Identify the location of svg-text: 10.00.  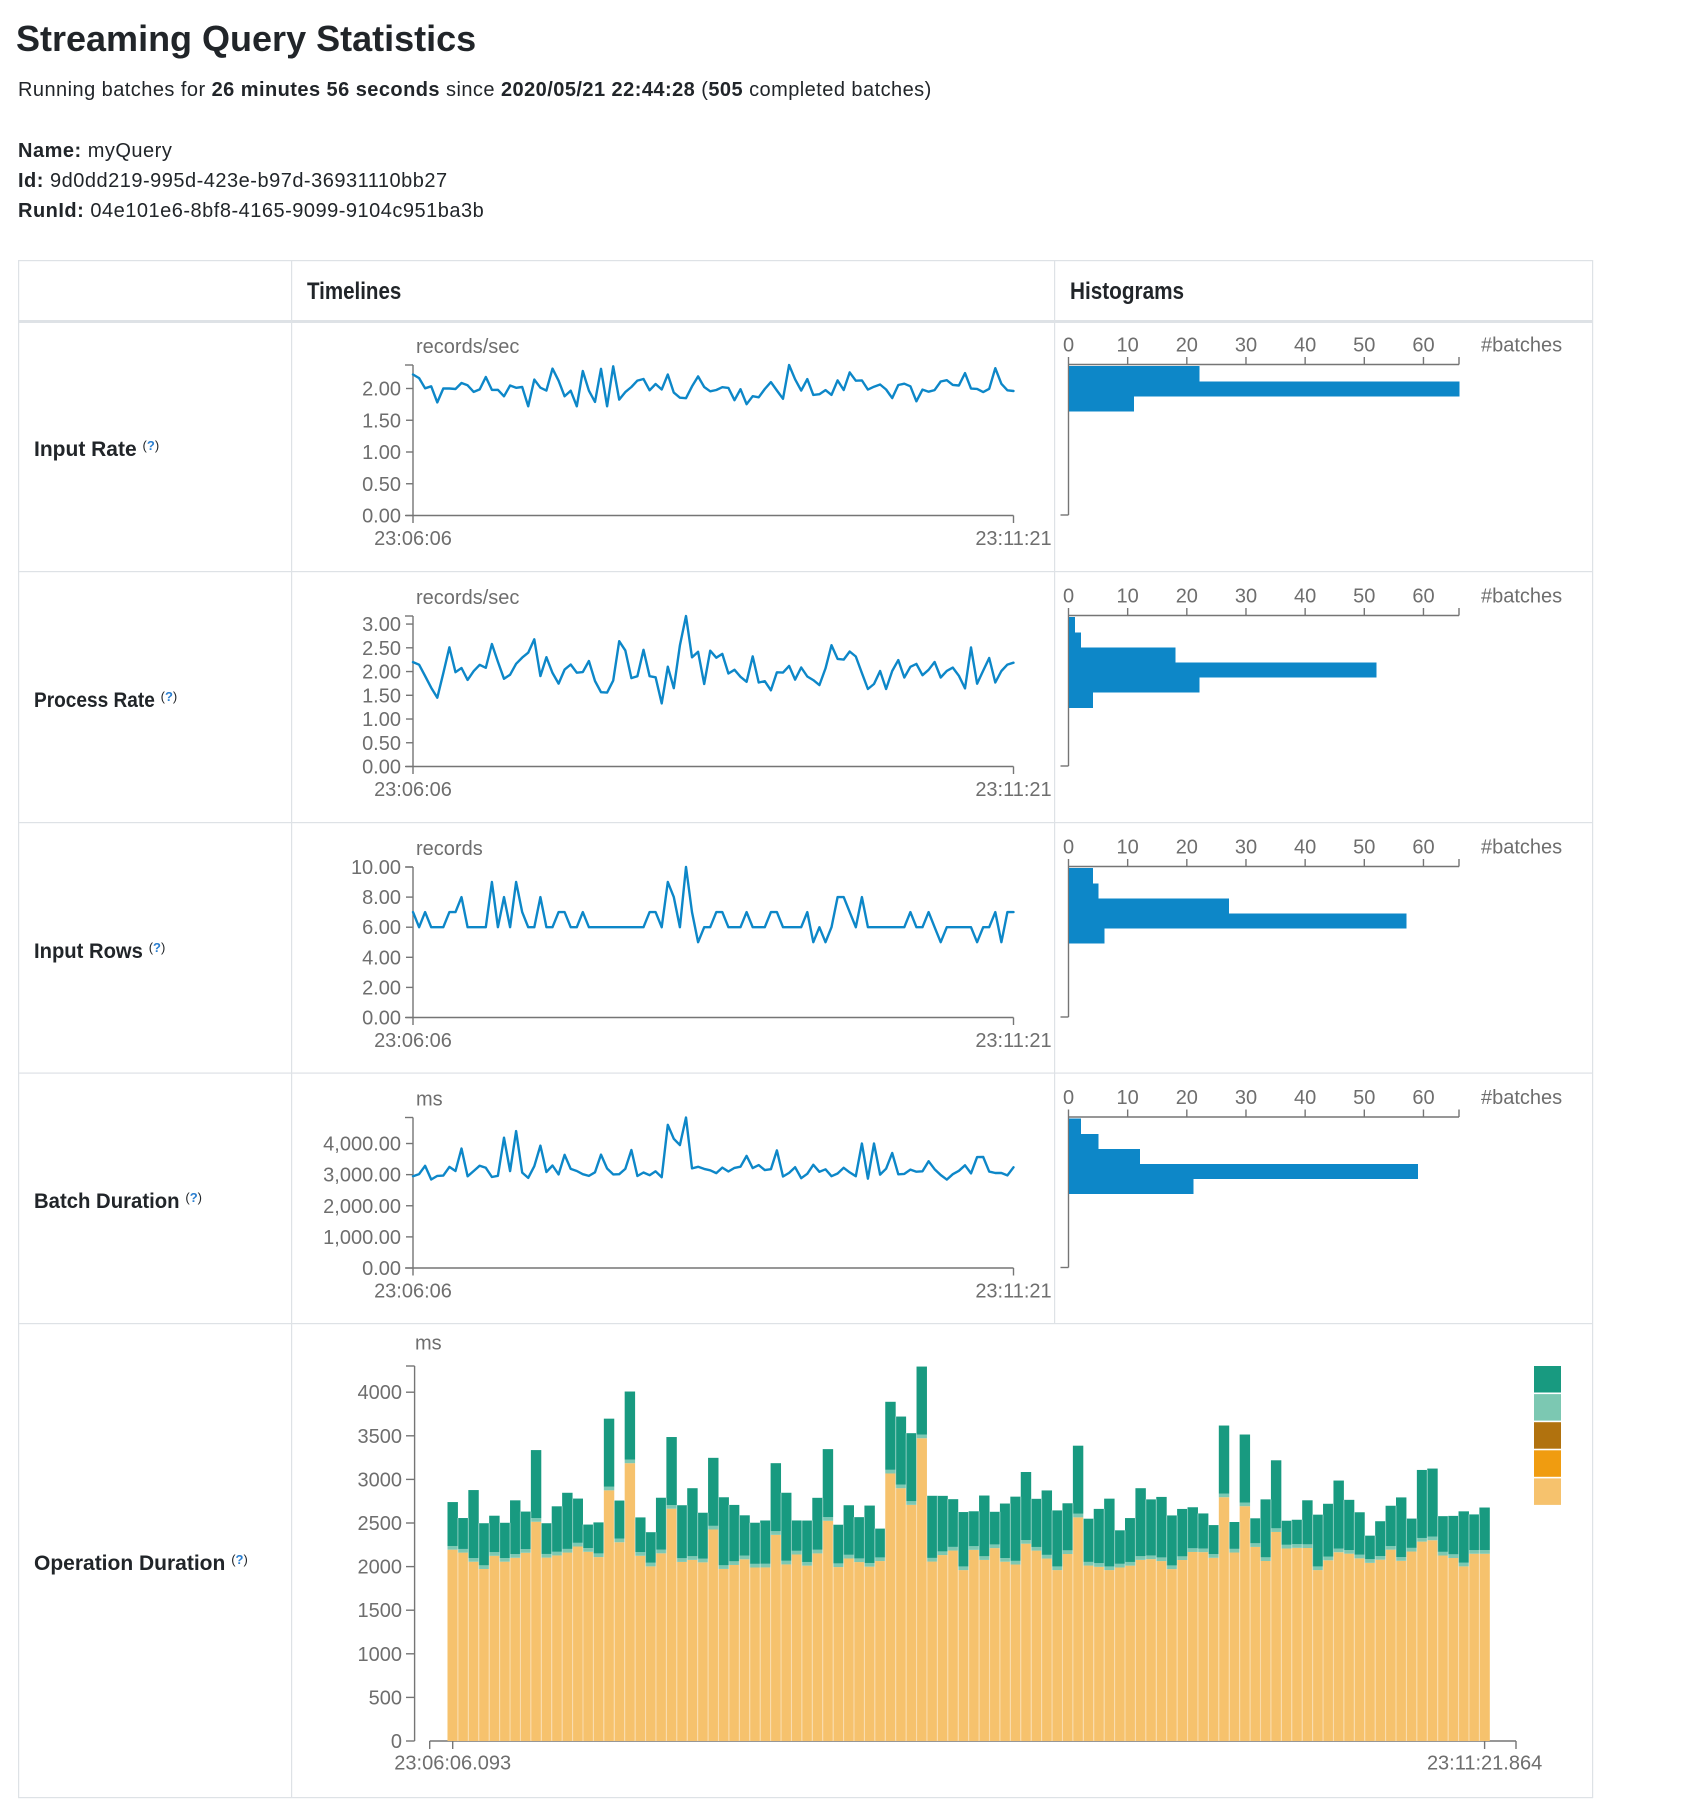
(376, 868).